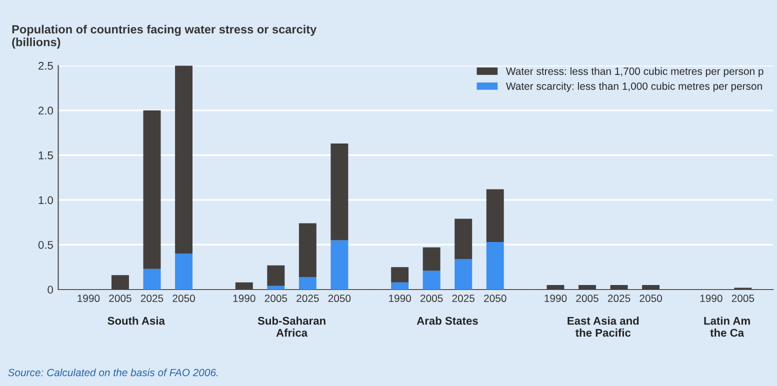  I want to click on x-axis-title: East Asia and the Pacific, so click(603, 326).